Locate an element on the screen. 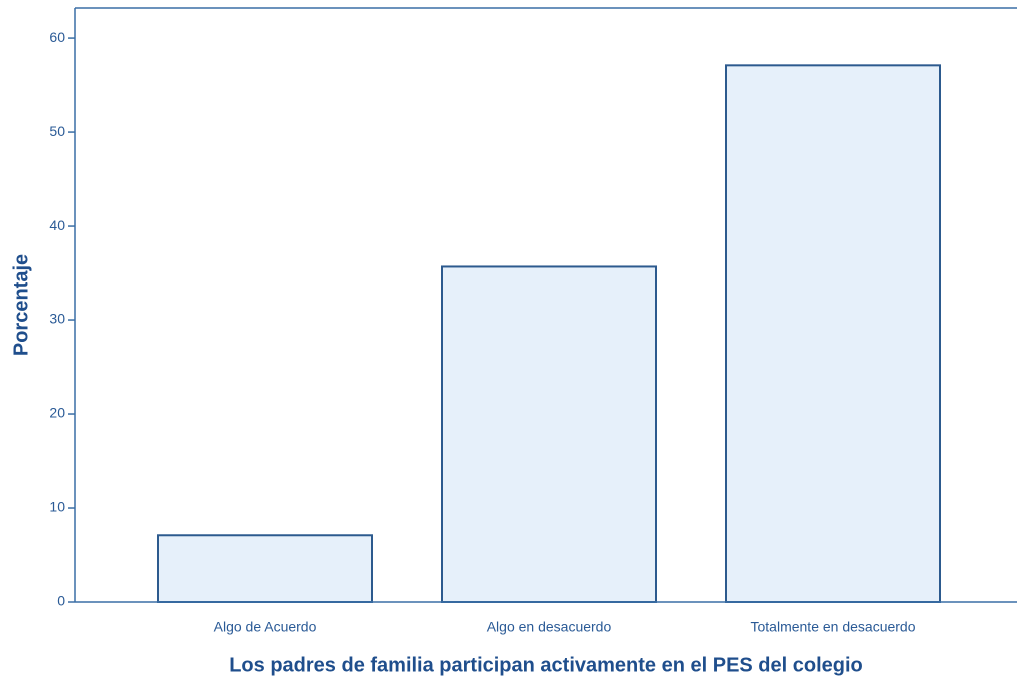  x-tick-label: Algo en desacuerdo is located at coordinates (549, 627).